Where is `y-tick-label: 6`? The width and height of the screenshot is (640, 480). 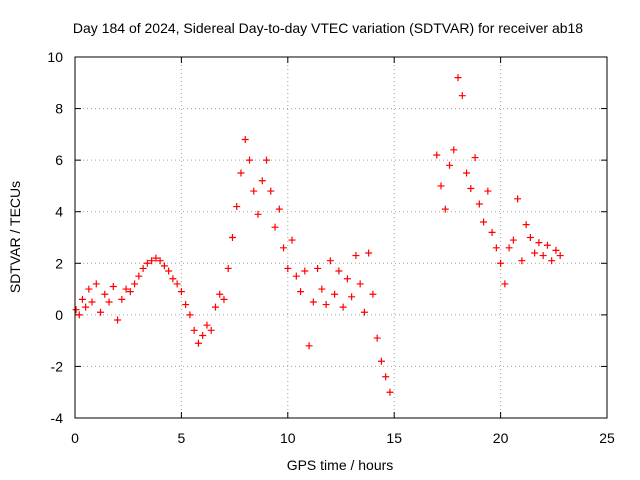
y-tick-label: 6 is located at coordinates (59, 160).